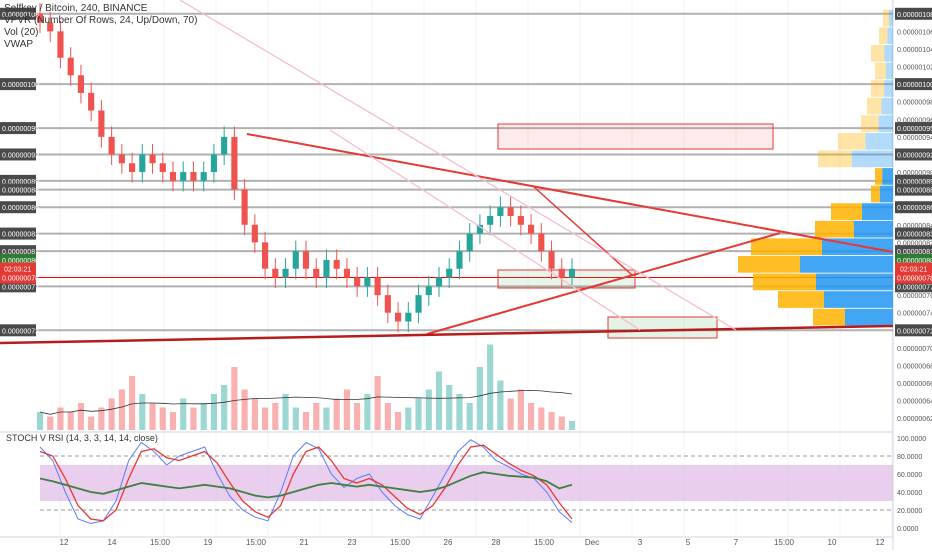  What do you see at coordinates (914, 191) in the screenshot?
I see `price-tick-label: 0.00000088` at bounding box center [914, 191].